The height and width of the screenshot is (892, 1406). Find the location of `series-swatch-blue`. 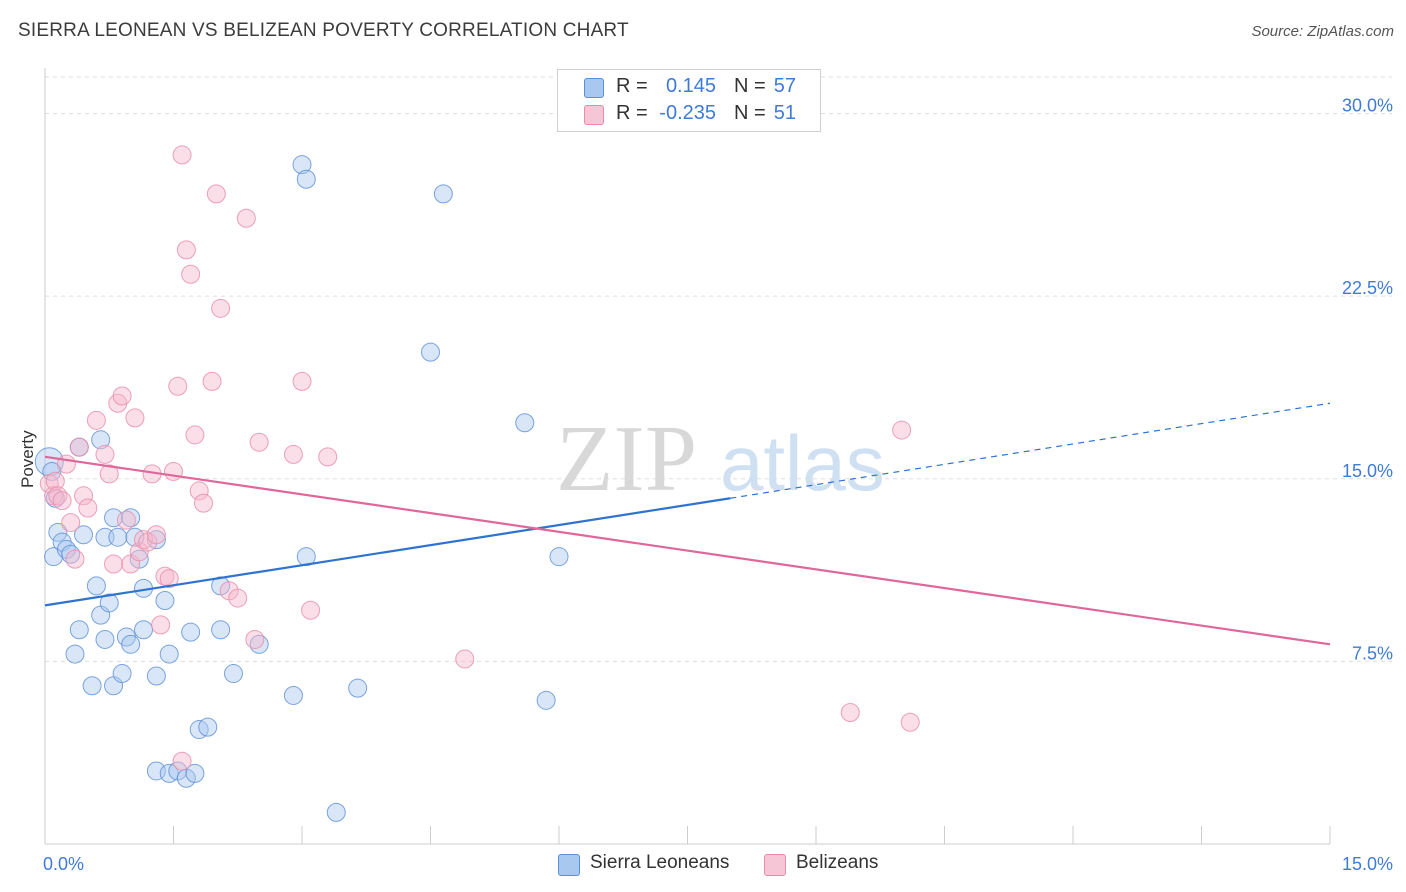

series-swatch-blue is located at coordinates (569, 865).